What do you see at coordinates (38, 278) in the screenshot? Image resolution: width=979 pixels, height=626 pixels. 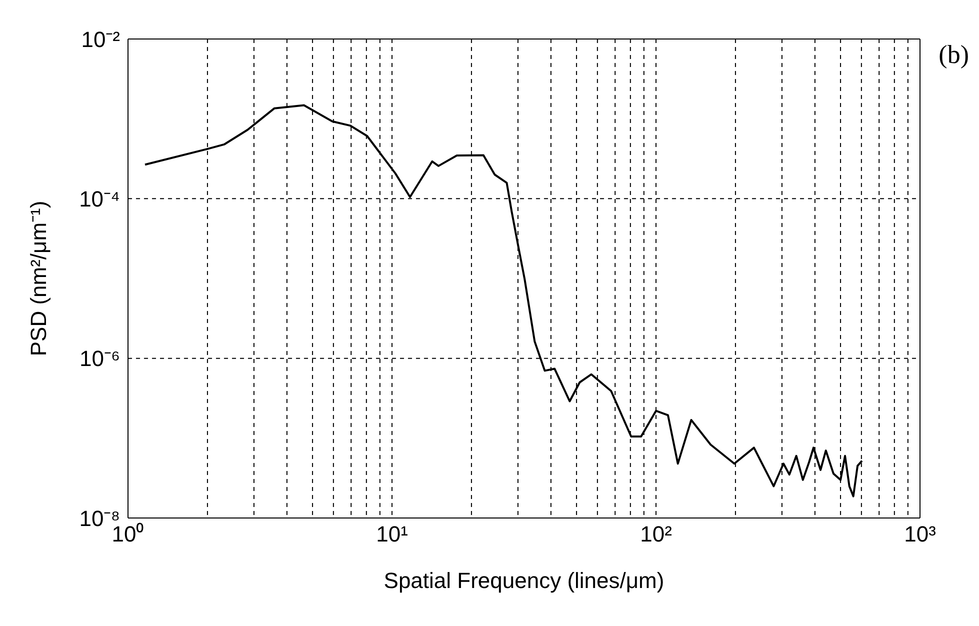 I see `y-axis-title: PSD (nm²/μm⁻¹)` at bounding box center [38, 278].